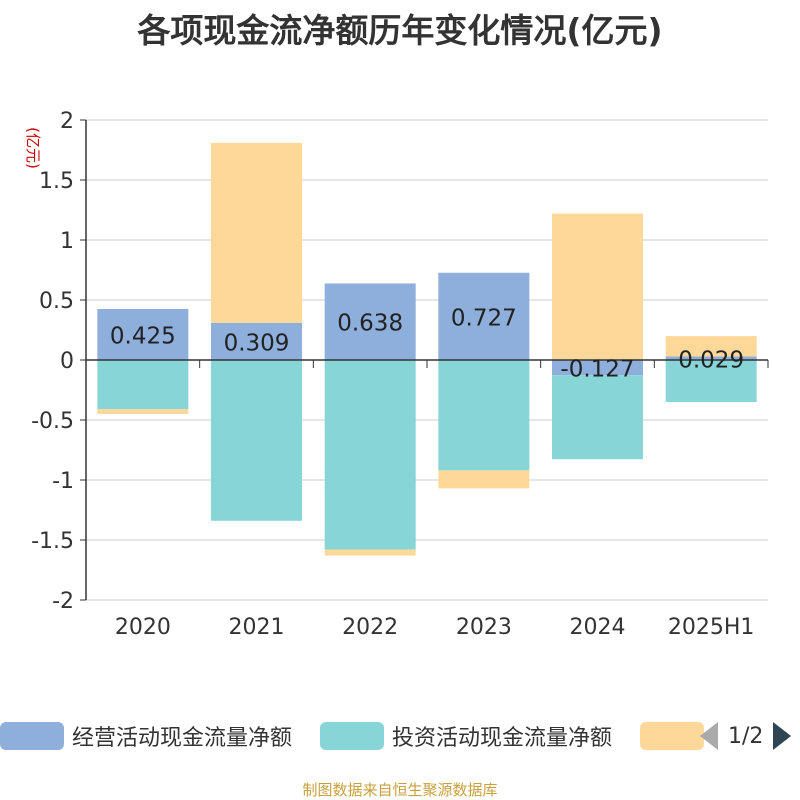 This screenshot has width=800, height=800. I want to click on bar-1-2020, so click(143, 385).